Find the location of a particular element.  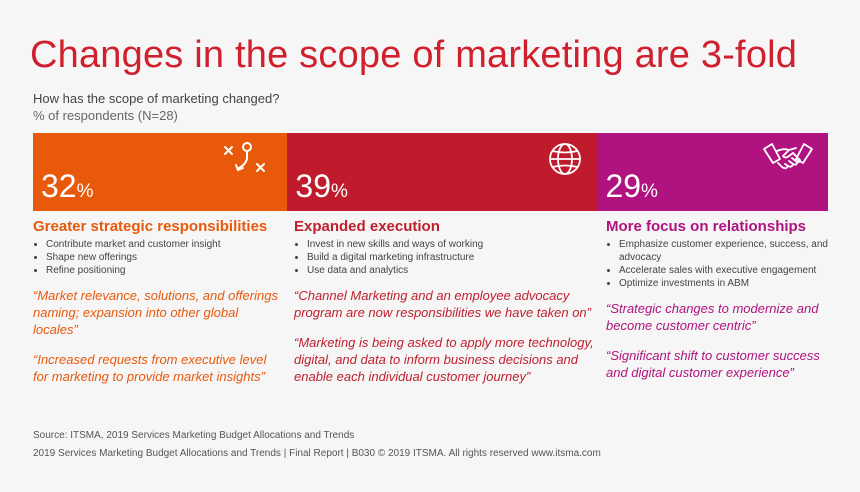

heading-relationships: More focus on relationships is located at coordinates (706, 226).